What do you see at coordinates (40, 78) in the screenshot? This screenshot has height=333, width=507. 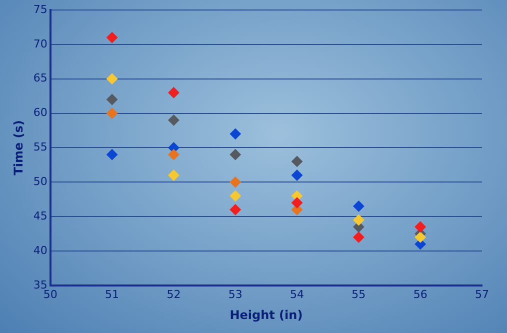 I see `y-tick-label: 65` at bounding box center [40, 78].